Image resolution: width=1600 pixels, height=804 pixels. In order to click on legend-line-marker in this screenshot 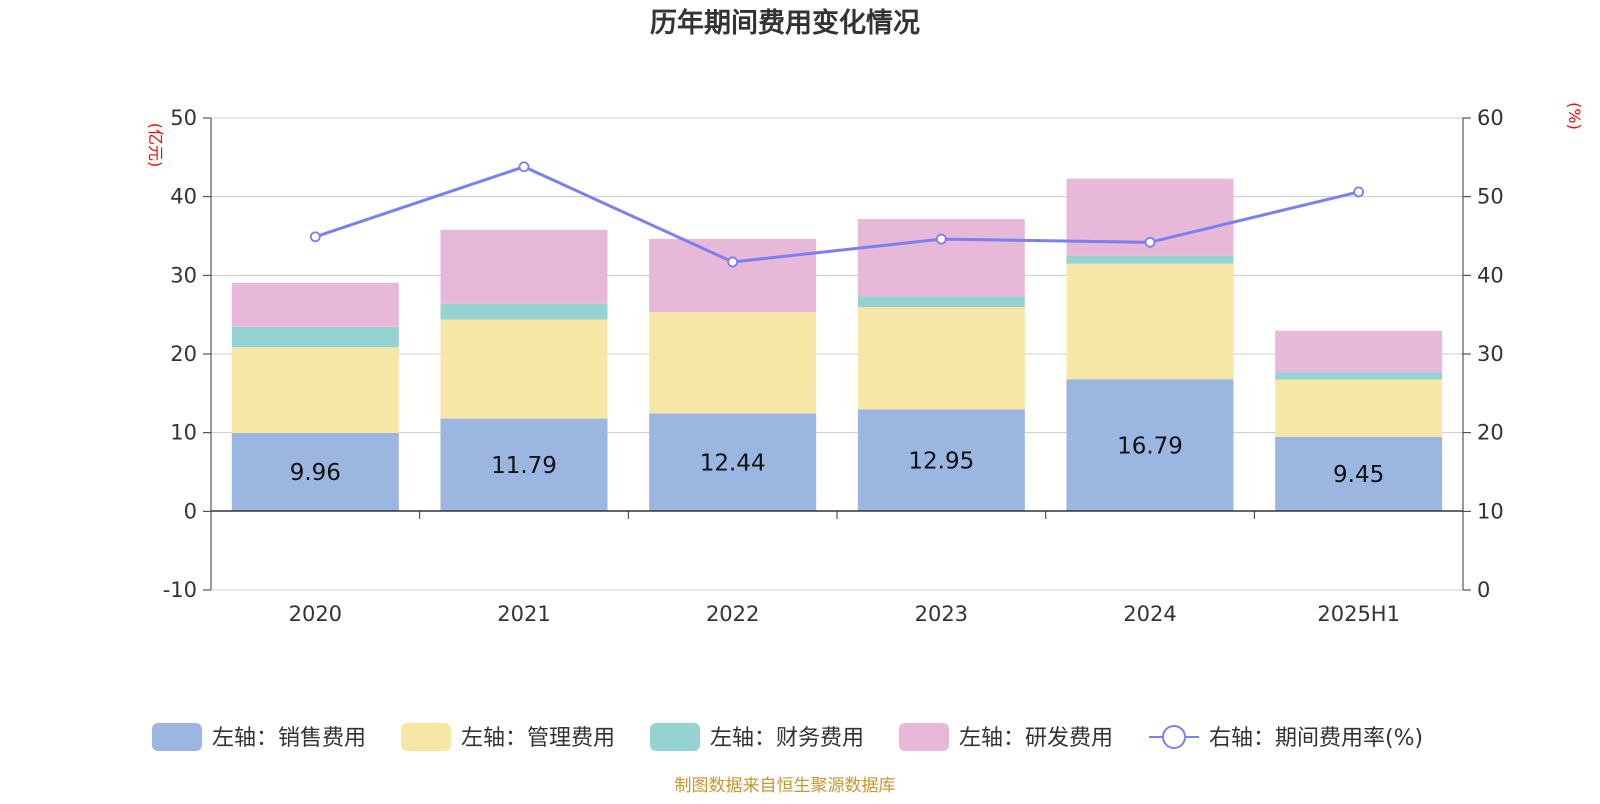, I will do `click(1174, 737)`.